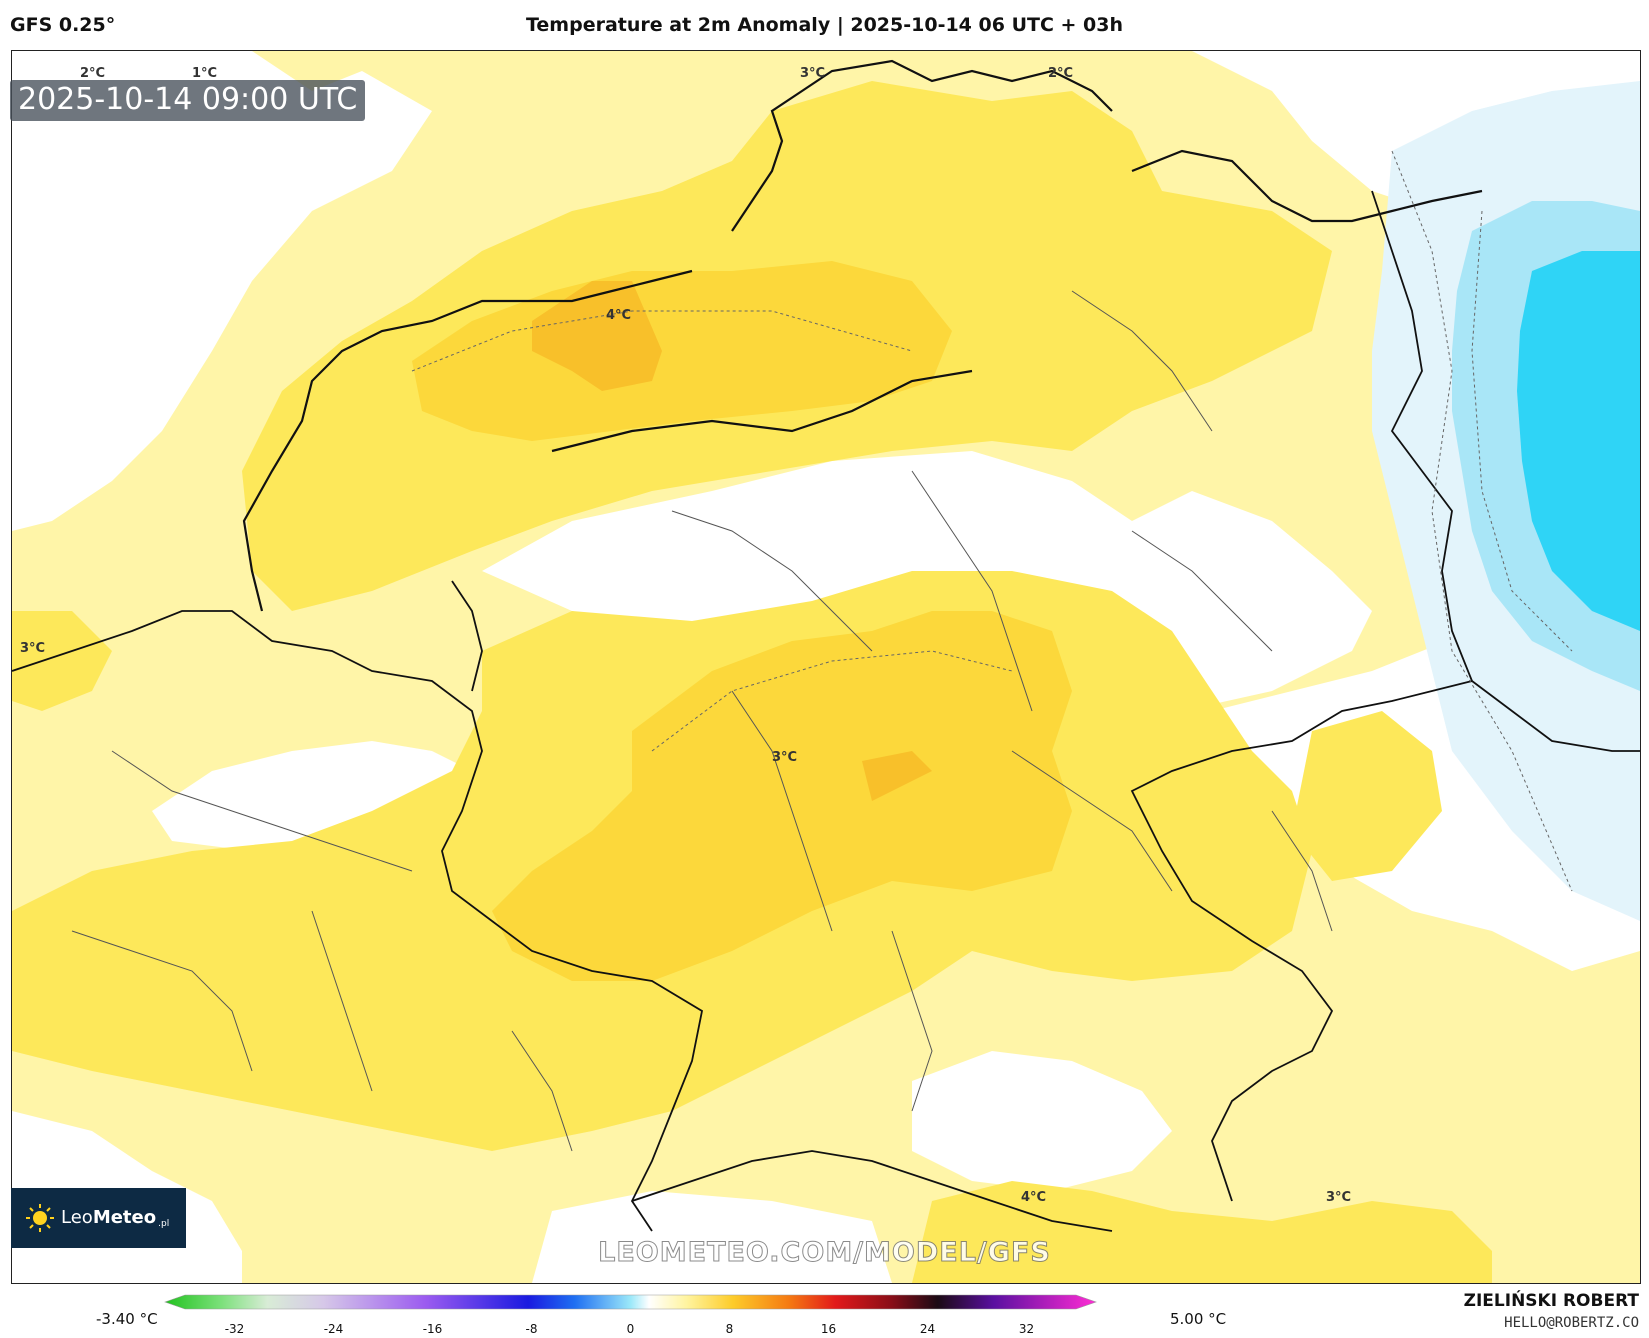 This screenshot has height=1338, width=1649. What do you see at coordinates (897, 776) in the screenshot?
I see `orange-peak-center` at bounding box center [897, 776].